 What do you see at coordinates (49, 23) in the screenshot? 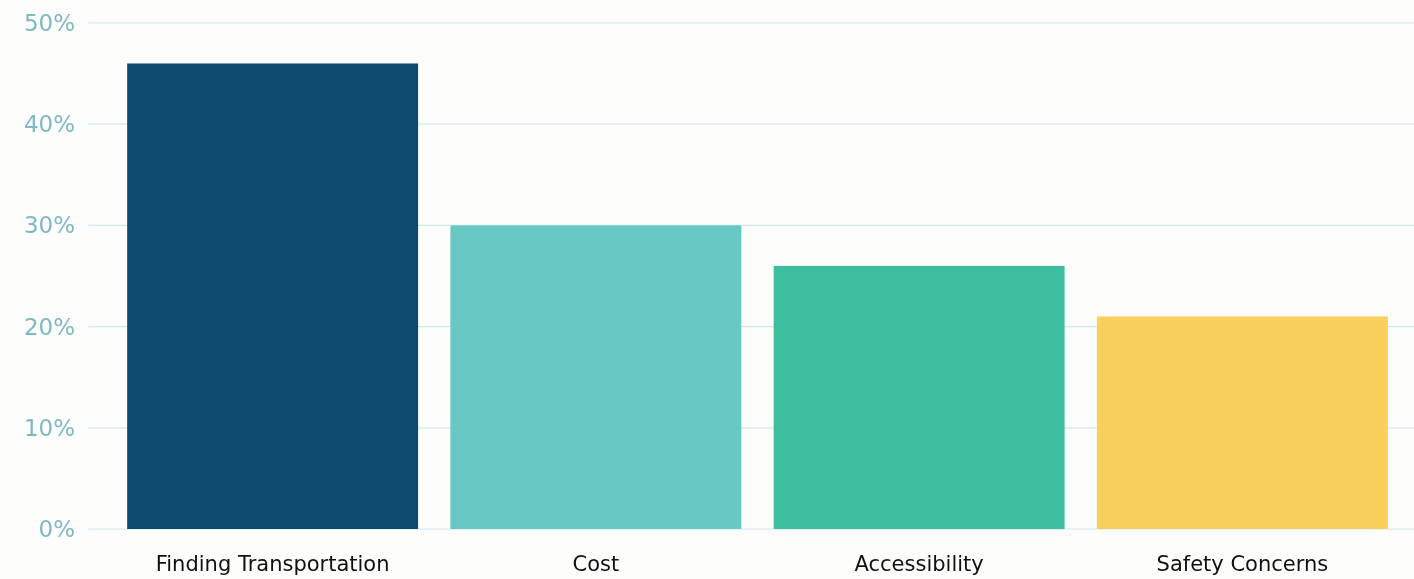
I see `y-tick-label: 50%` at bounding box center [49, 23].